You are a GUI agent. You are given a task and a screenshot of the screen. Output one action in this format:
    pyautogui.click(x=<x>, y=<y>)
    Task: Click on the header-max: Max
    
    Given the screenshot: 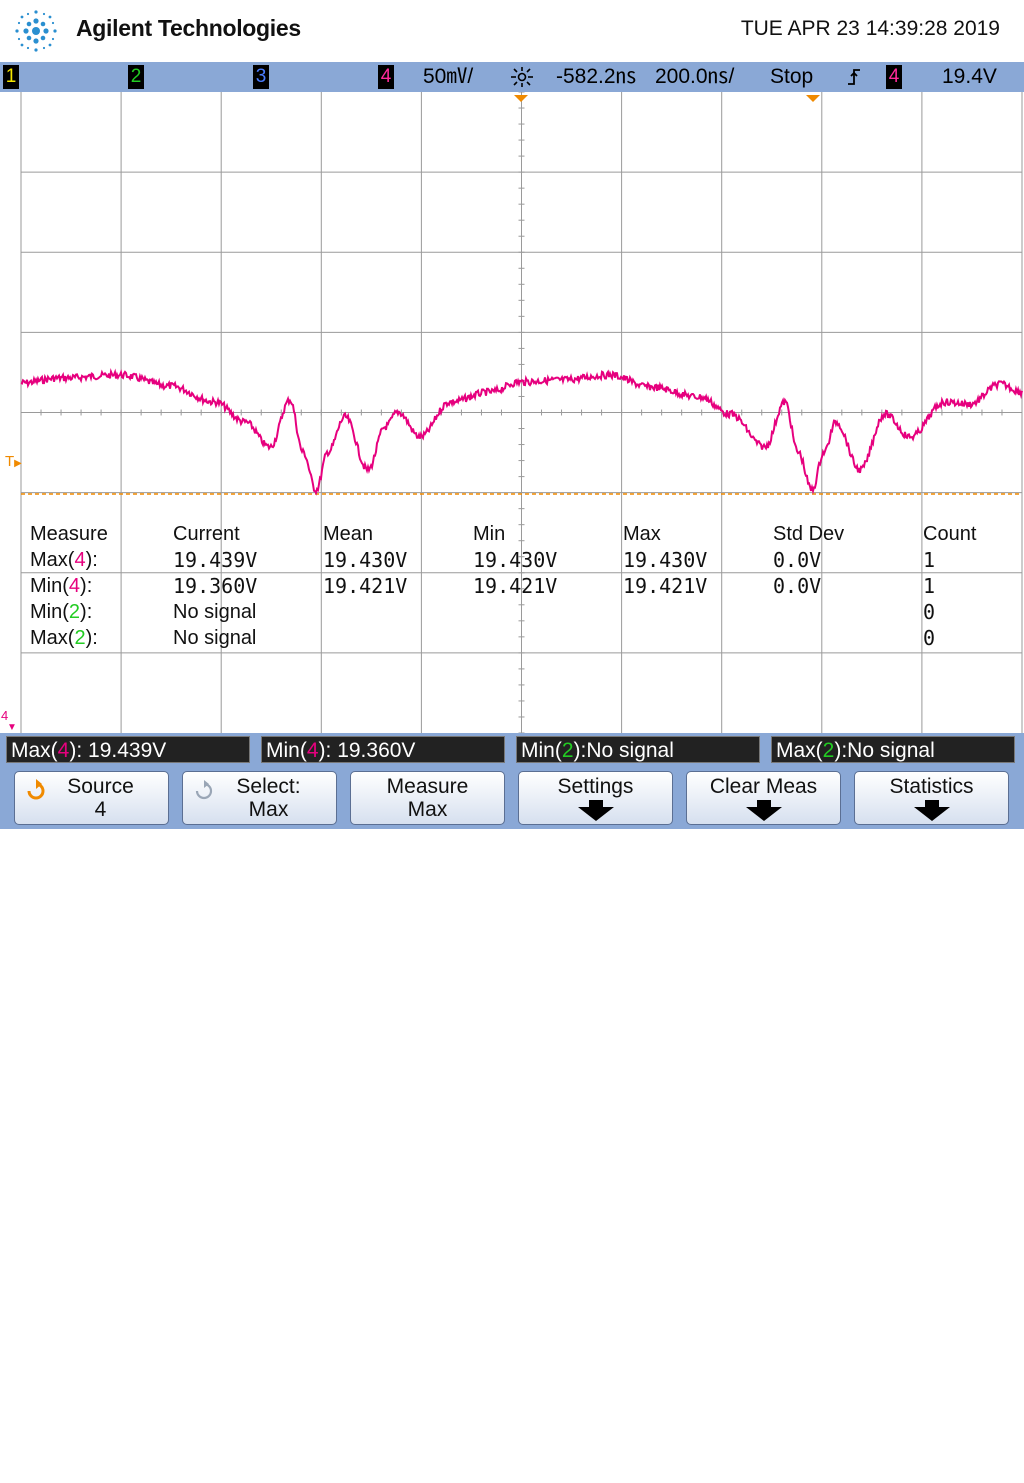 What is the action you would take?
    pyautogui.click(x=642, y=534)
    